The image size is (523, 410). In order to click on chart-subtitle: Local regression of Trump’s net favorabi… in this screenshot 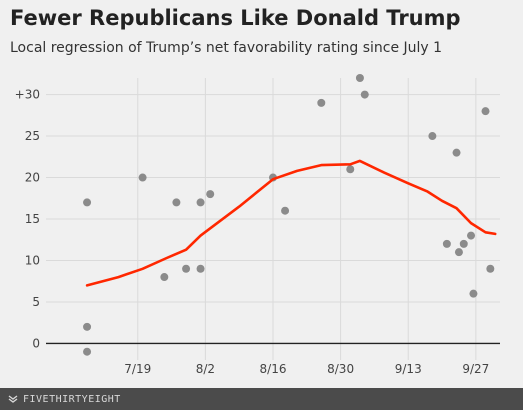, I will do `click(226, 48)`.